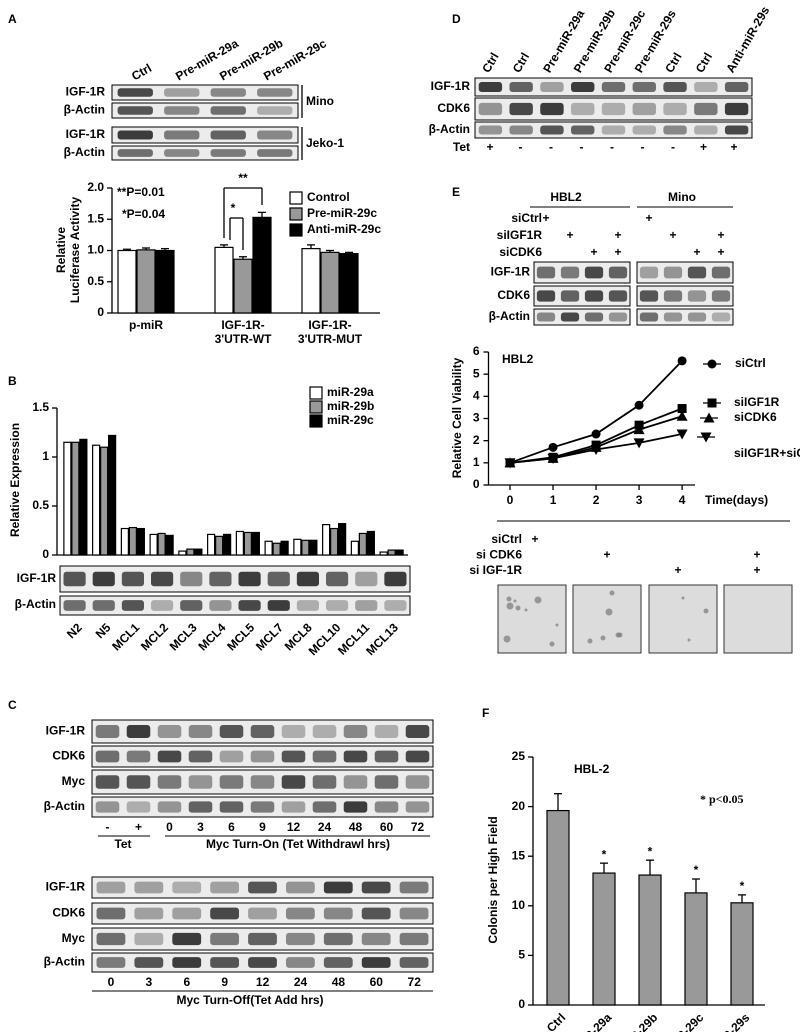  What do you see at coordinates (604, 854) in the screenshot?
I see `significance: *` at bounding box center [604, 854].